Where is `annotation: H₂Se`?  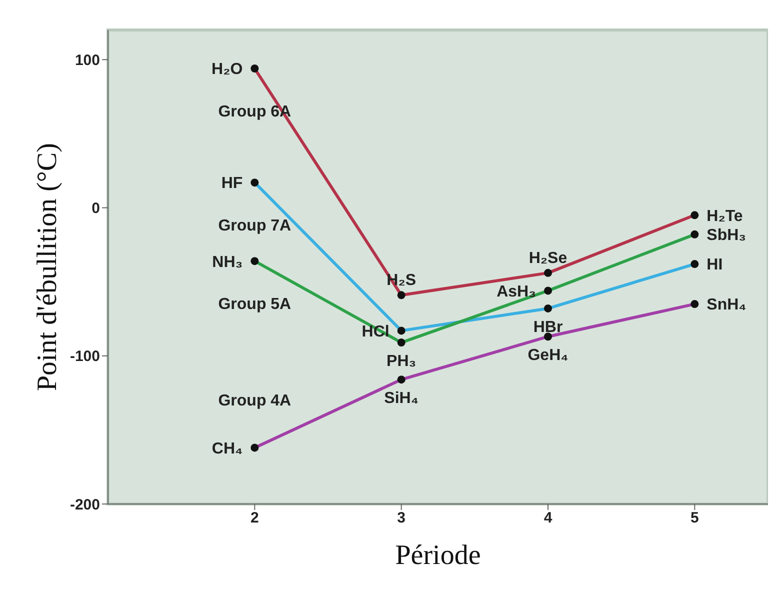
annotation: H₂Se is located at coordinates (548, 258).